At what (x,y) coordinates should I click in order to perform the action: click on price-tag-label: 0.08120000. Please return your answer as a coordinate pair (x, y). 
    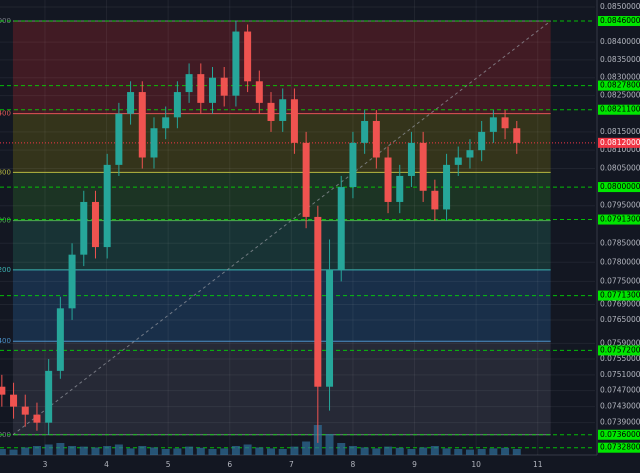
    Looking at the image, I should click on (620, 142).